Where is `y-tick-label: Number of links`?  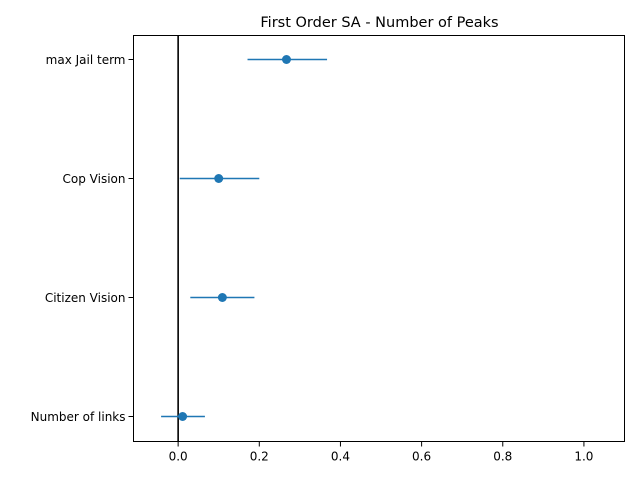 y-tick-label: Number of links is located at coordinates (78, 417).